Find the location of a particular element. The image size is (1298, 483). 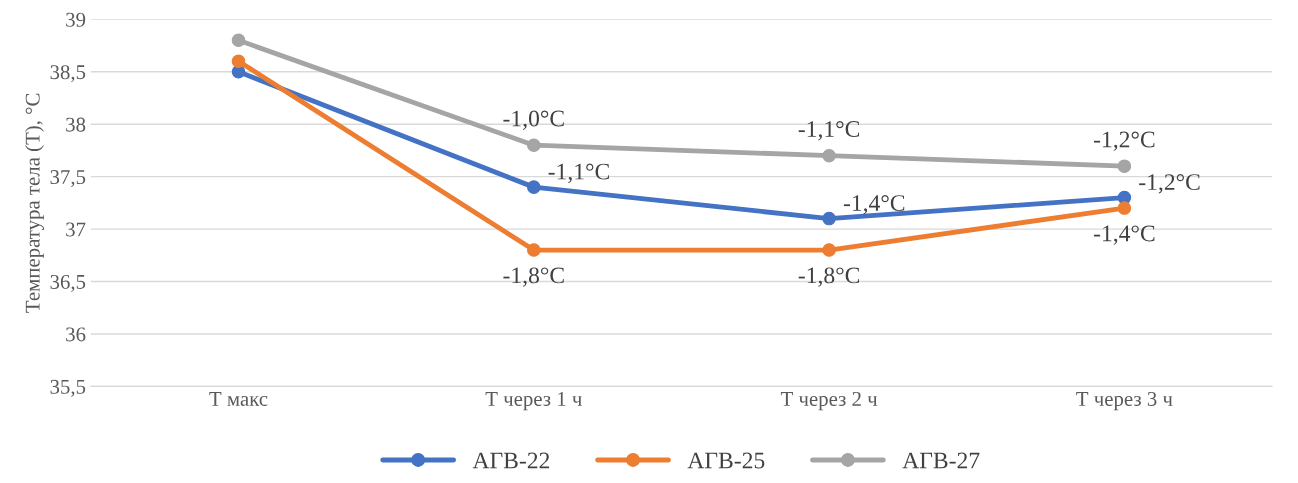

y-tick-label: 36 is located at coordinates (76, 334).